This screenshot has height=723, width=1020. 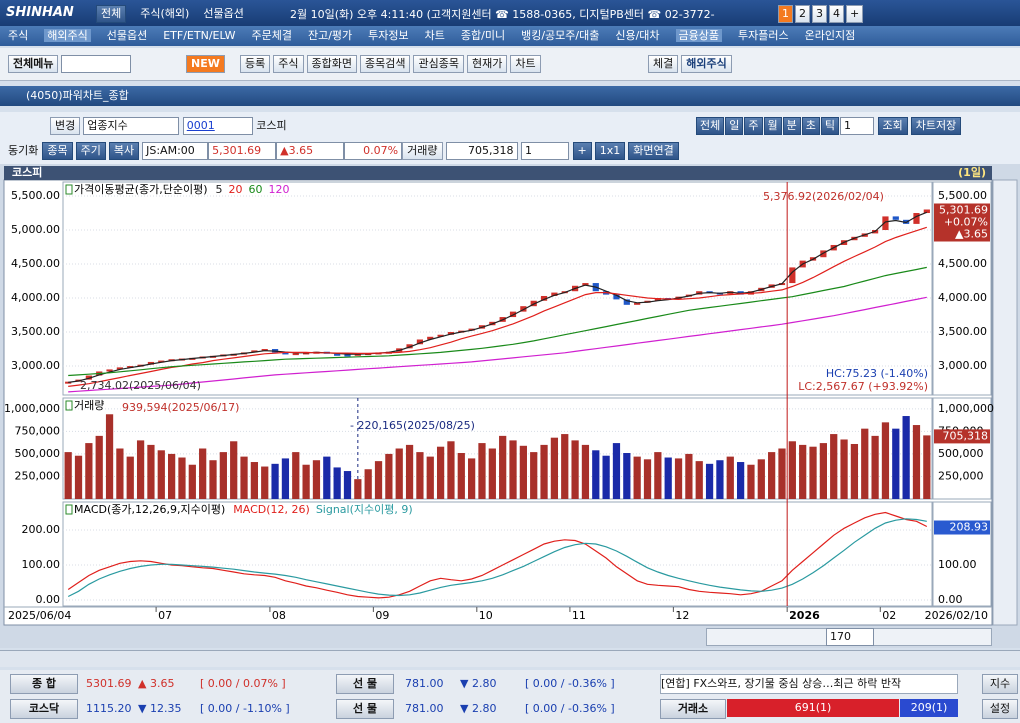 I want to click on menu-item: 차트, so click(x=434, y=35).